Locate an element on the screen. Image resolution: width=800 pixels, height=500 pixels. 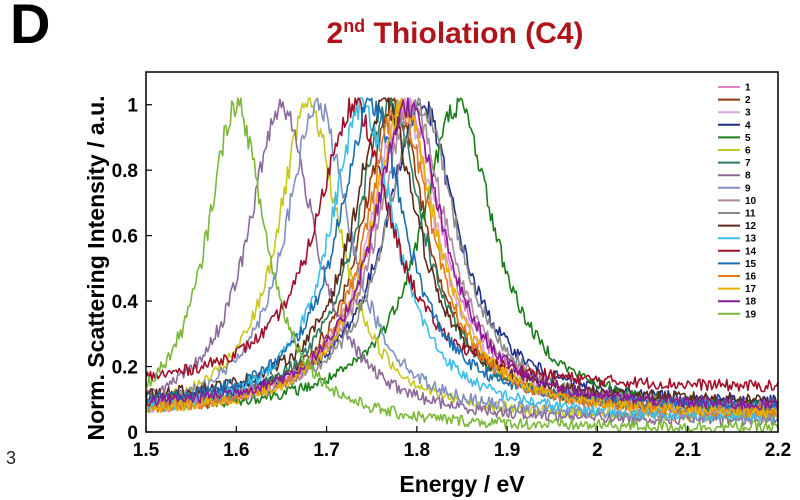
legend-label-17: 17 is located at coordinates (751, 289).